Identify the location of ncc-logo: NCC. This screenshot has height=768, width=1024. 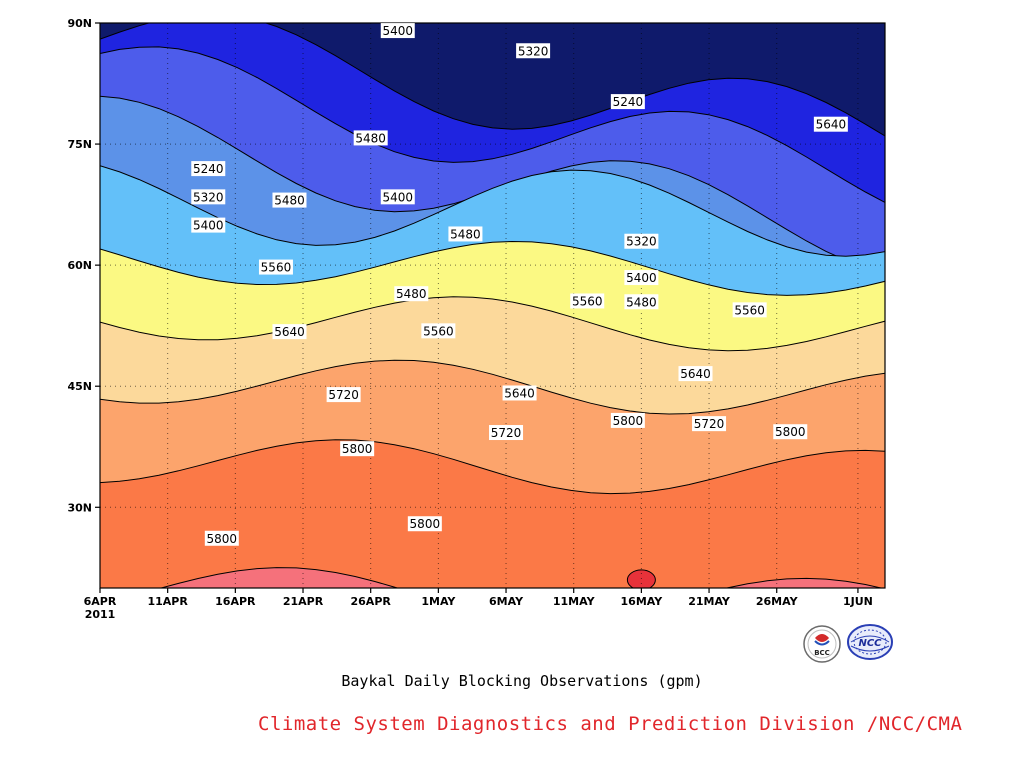
(870, 642).